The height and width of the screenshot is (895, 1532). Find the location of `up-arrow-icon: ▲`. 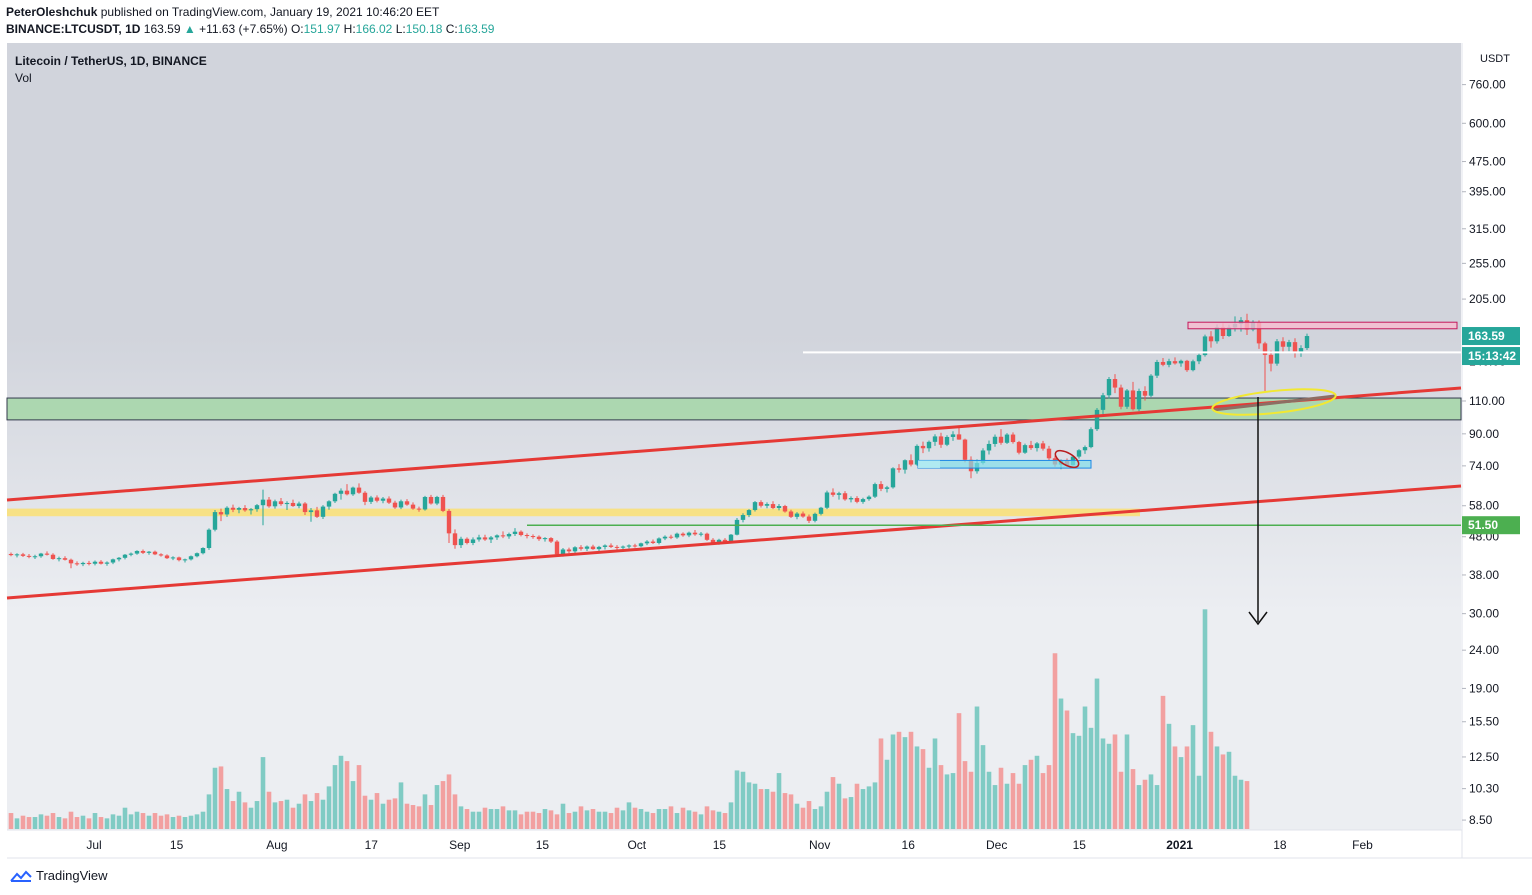

up-arrow-icon: ▲ is located at coordinates (189, 29).